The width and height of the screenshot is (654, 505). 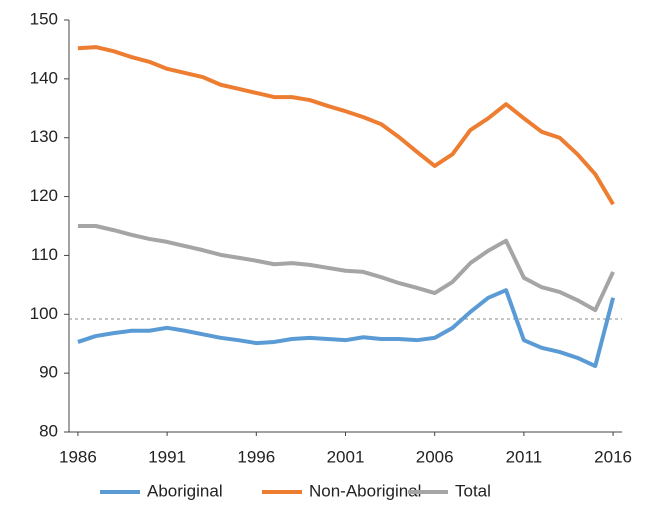 What do you see at coordinates (78, 456) in the screenshot?
I see `x-tick-label: 1986` at bounding box center [78, 456].